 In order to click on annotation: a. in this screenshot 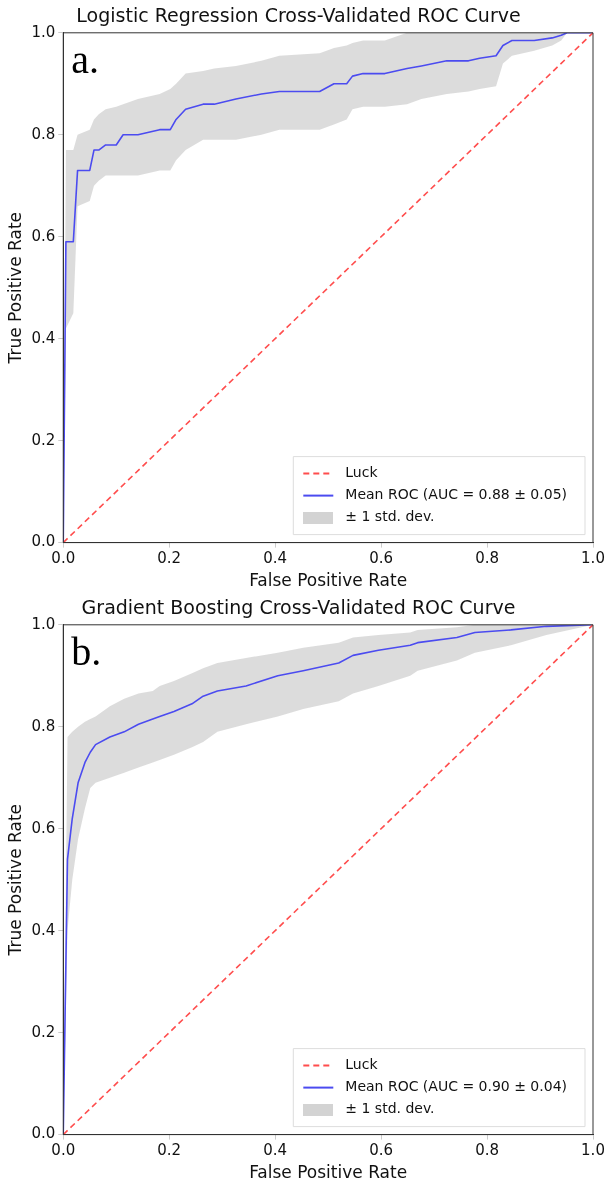, I will do `click(85, 60)`.